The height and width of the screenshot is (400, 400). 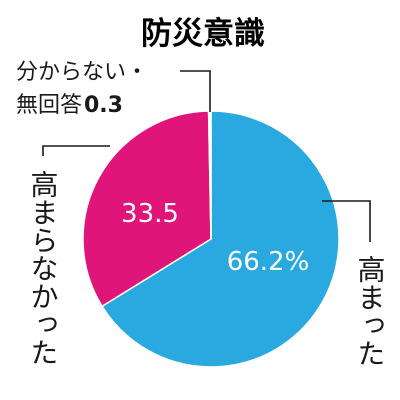 What do you see at coordinates (150, 214) in the screenshot?
I see `slice-value-label-not-raised: 33.5` at bounding box center [150, 214].